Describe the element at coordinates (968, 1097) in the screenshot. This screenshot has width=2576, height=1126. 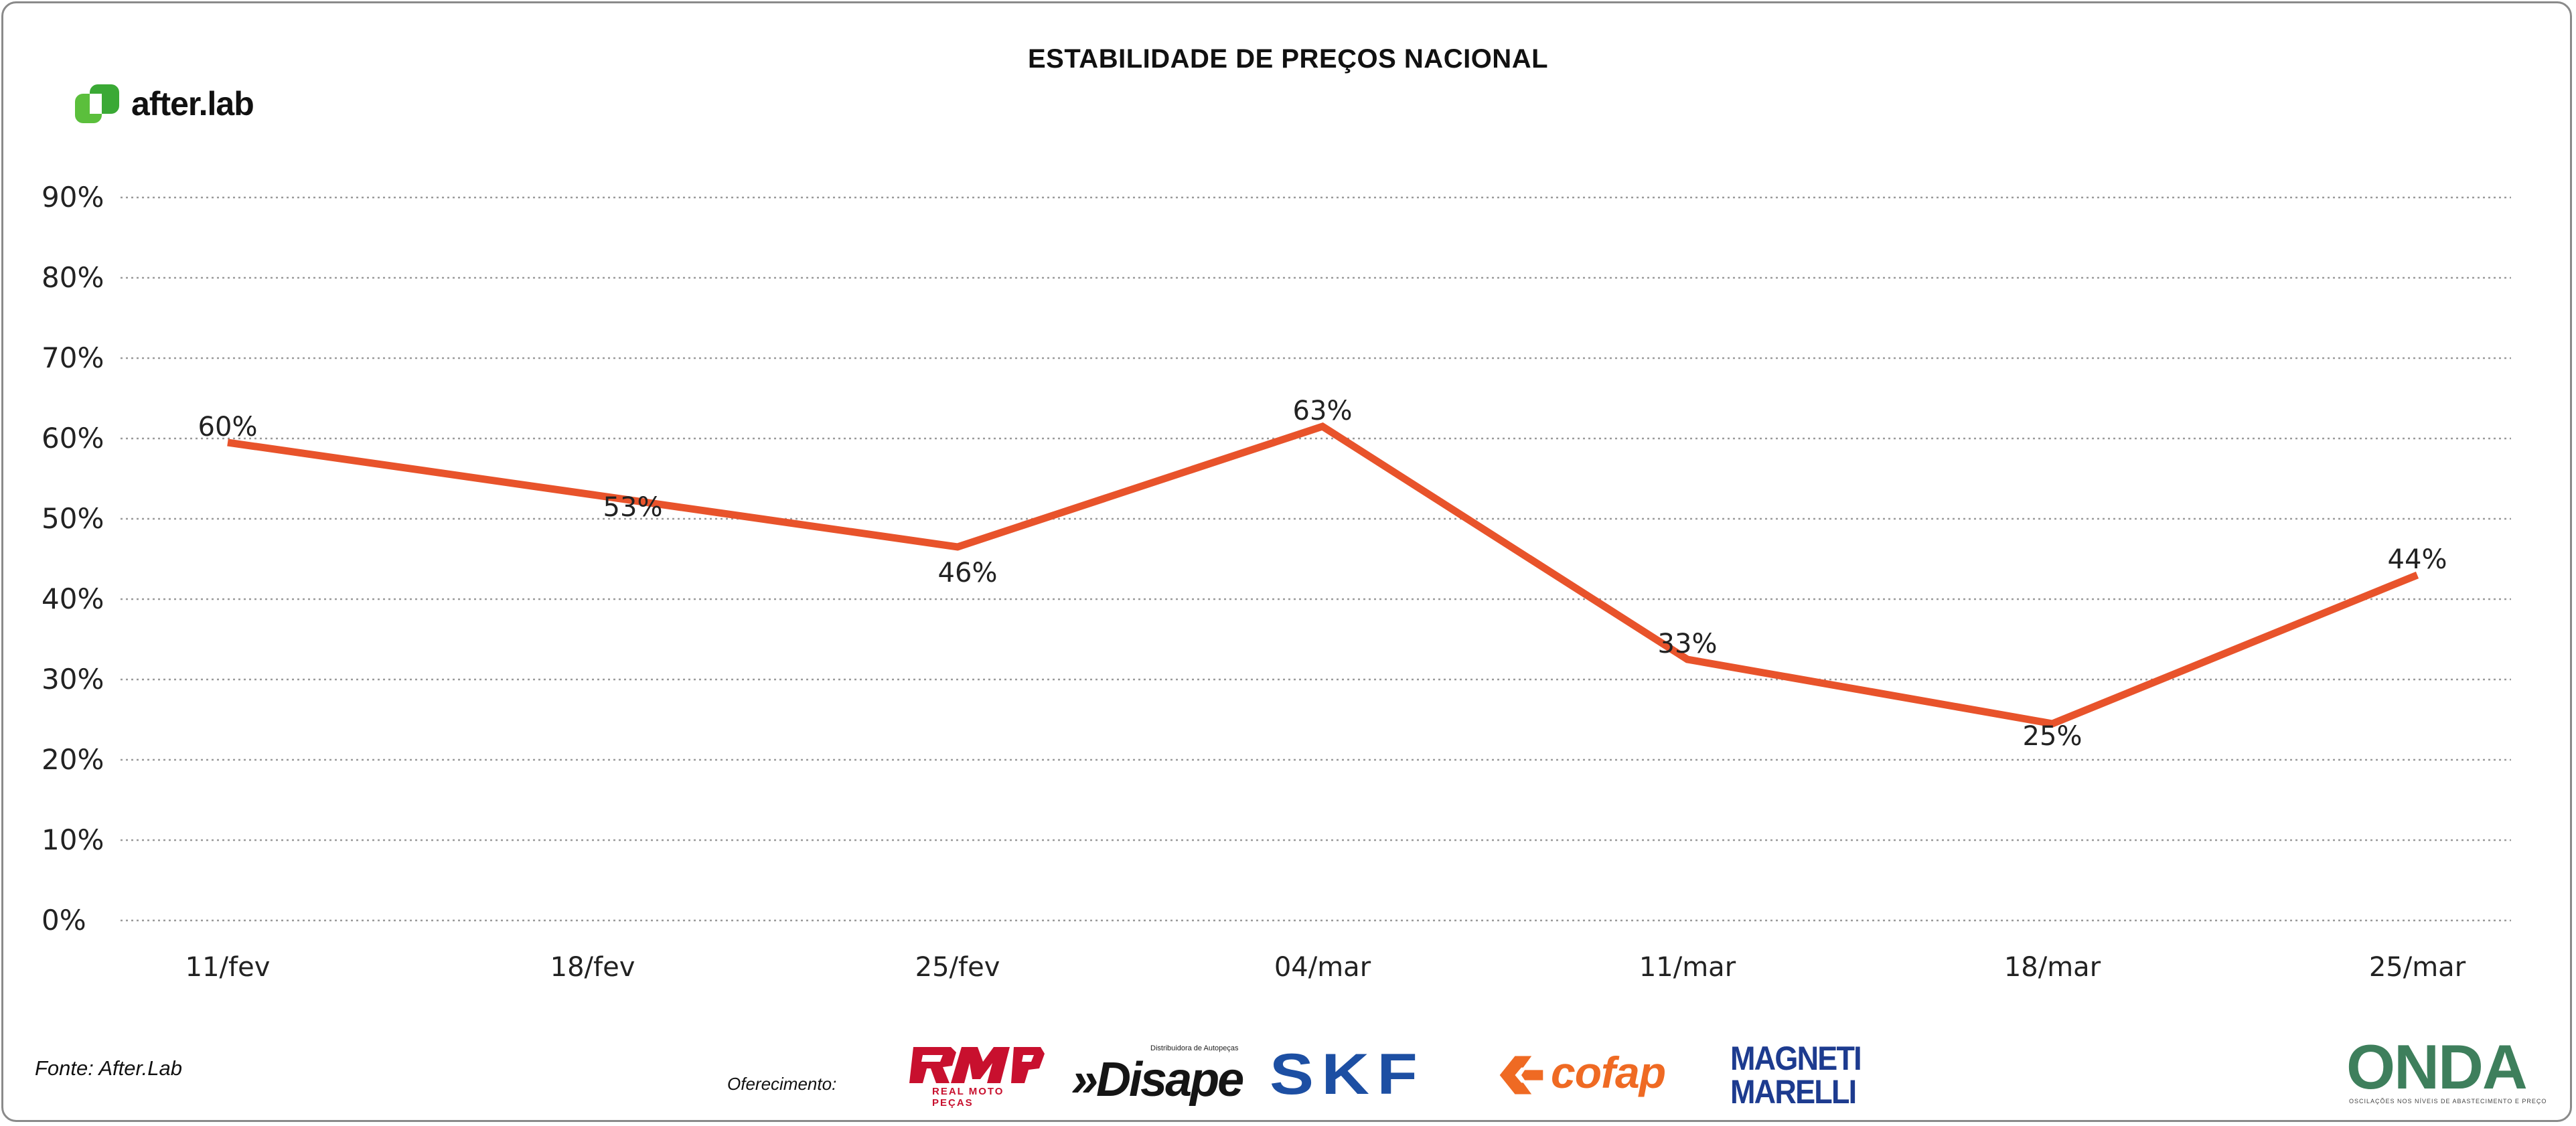
I see `rmp-tagline: REAL MOTO PEÇAS` at that location.